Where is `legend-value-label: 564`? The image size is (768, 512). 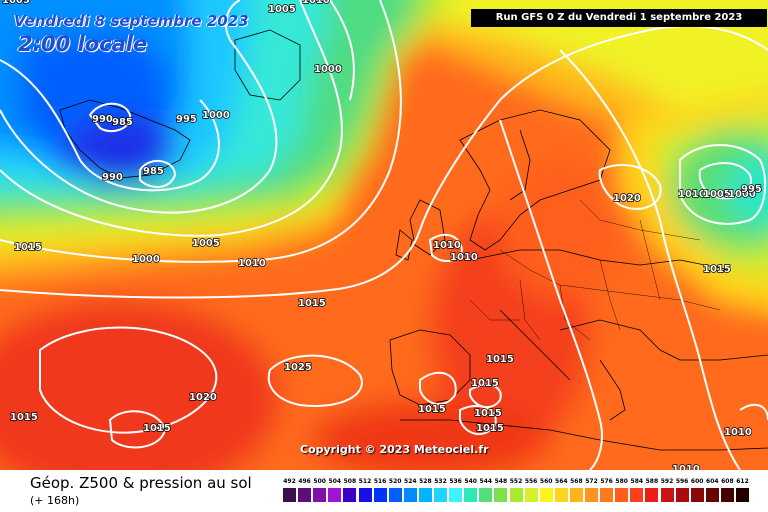 legend-value-label: 564 is located at coordinates (561, 481).